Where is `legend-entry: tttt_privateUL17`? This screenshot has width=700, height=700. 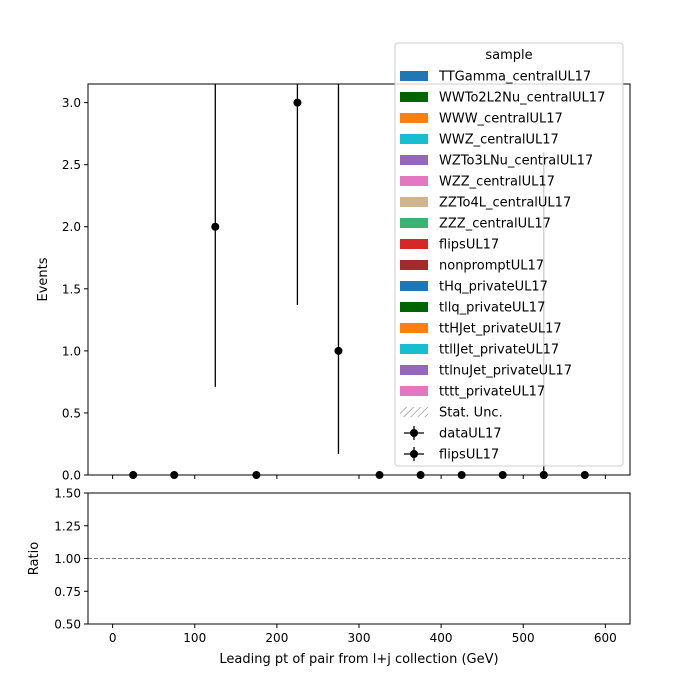
legend-entry: tttt_privateUL17 is located at coordinates (472, 392).